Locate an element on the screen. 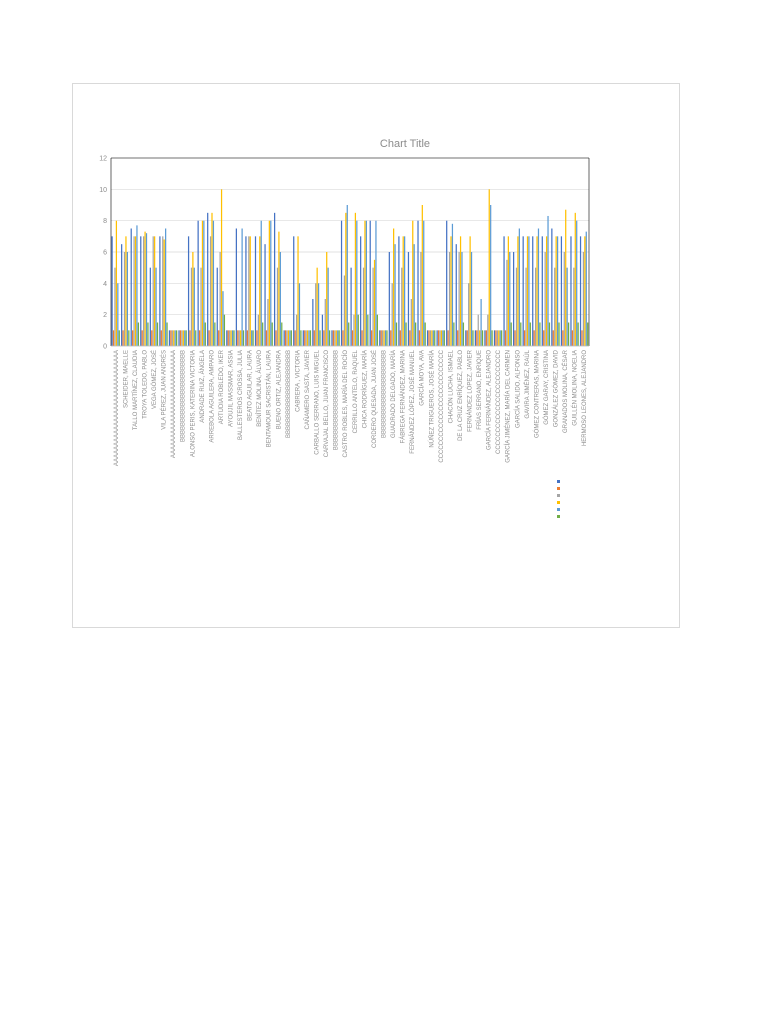  x-tick-label: AAAAAAAAAAAAAAAAAAAAAAAAAAA is located at coordinates (174, 404).